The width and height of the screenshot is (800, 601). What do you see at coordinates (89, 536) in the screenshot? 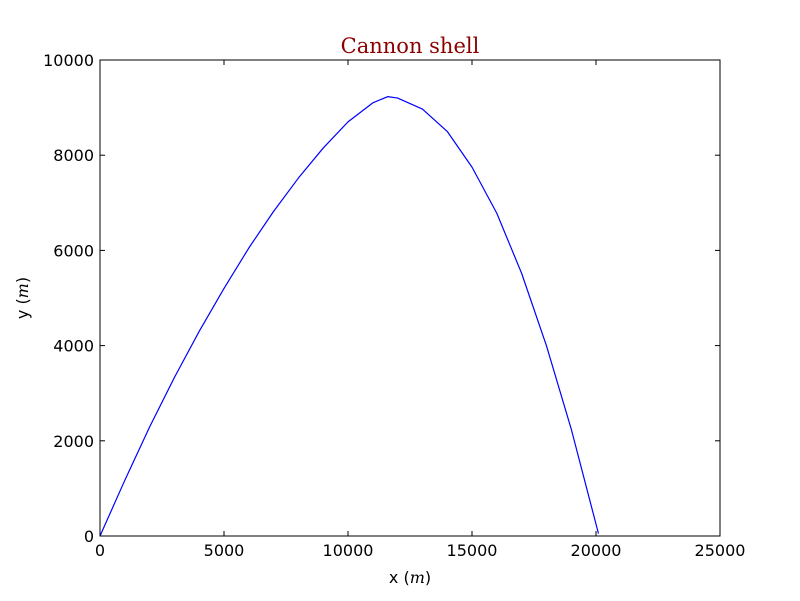
I see `y-tick-label-0: 0` at bounding box center [89, 536].